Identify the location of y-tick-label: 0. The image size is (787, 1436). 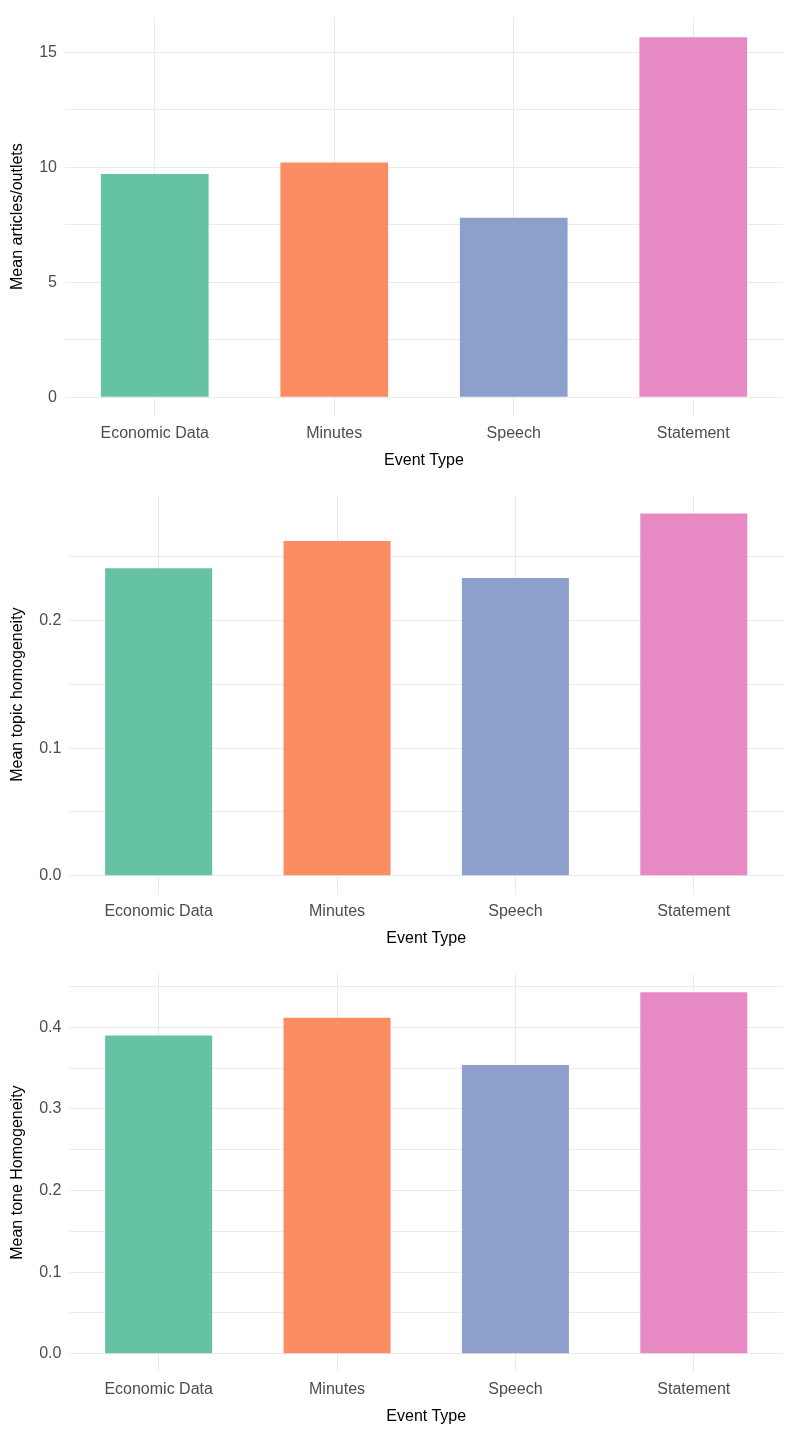
(53, 396).